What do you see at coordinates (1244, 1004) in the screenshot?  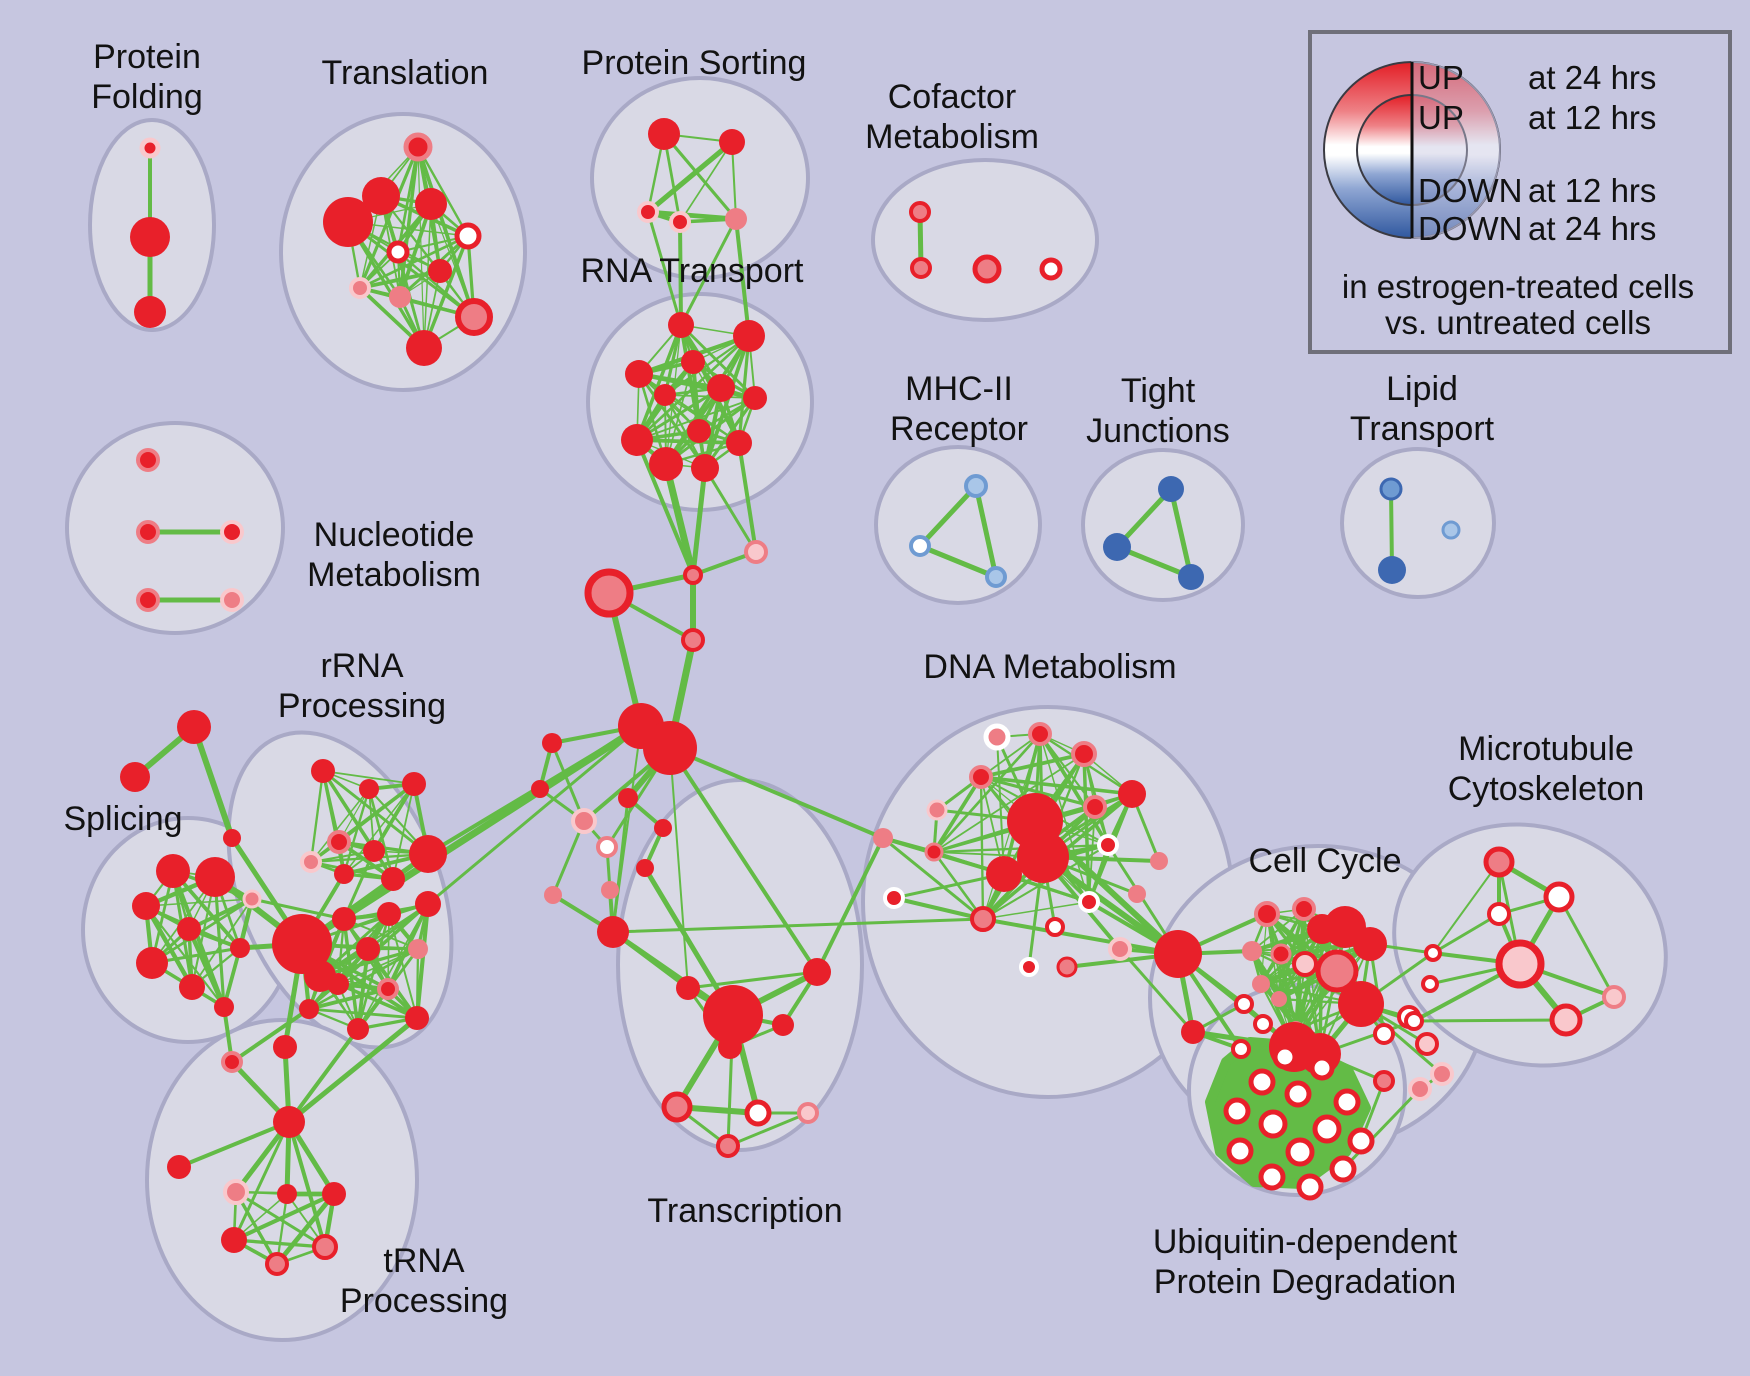 I see `network-node-c12` at bounding box center [1244, 1004].